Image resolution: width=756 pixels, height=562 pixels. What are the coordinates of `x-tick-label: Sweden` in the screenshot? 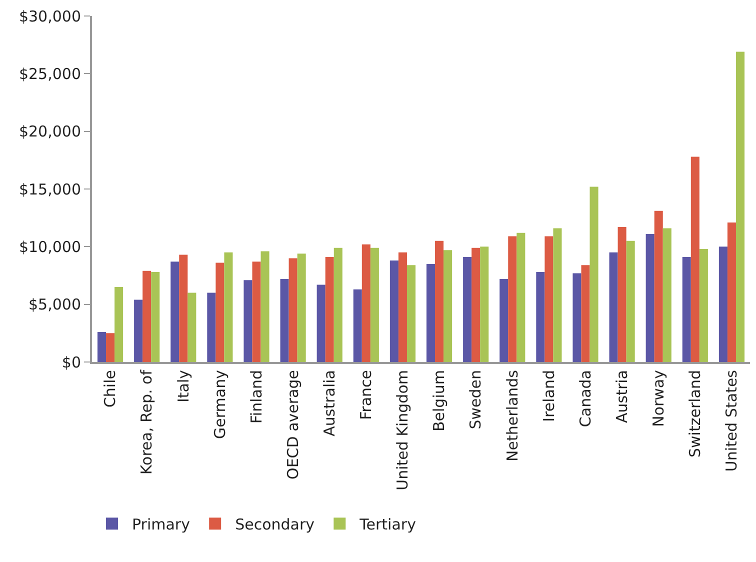 It's located at (475, 400).